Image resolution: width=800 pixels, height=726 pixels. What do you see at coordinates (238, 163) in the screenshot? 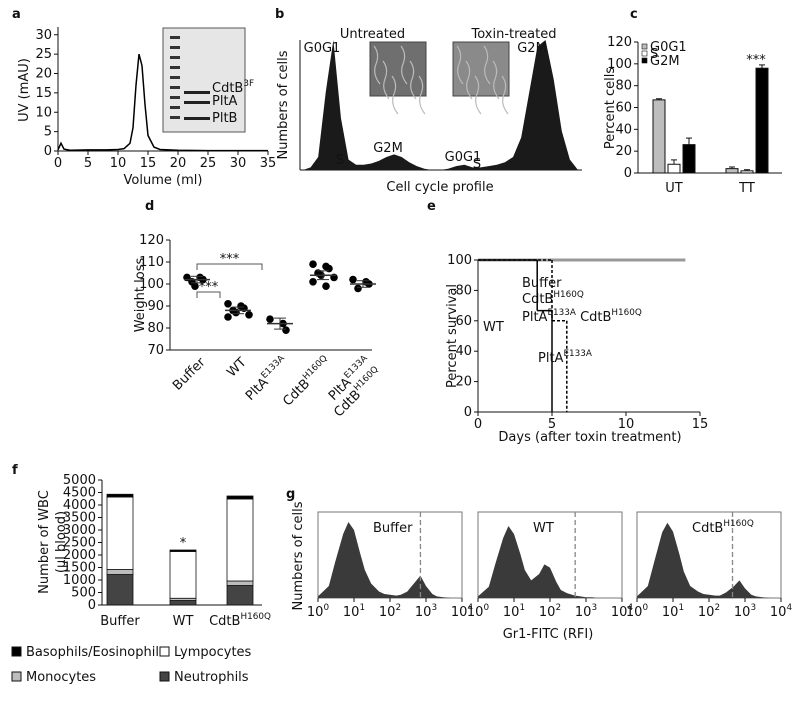
I see `x-tick-label: 30` at bounding box center [238, 163].